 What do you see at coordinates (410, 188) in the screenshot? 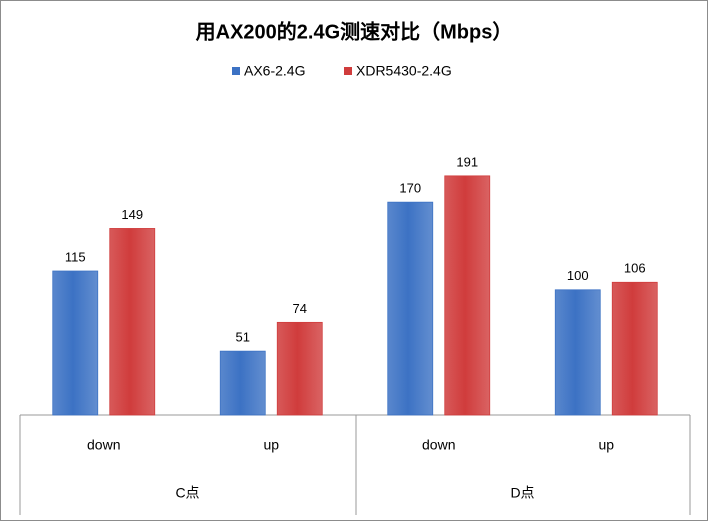
I see `data-label: 170` at bounding box center [410, 188].